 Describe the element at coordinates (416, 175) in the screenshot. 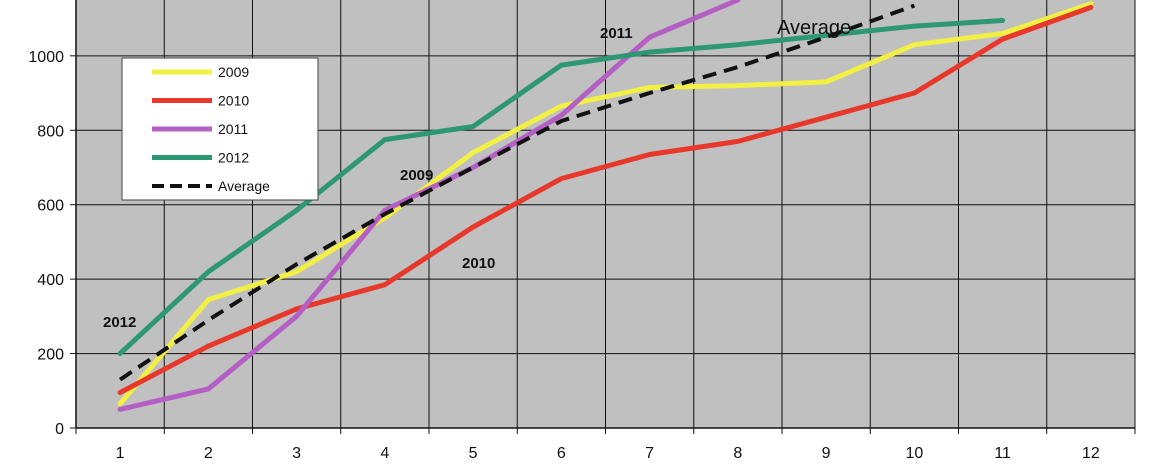

I see `annotation-2009: 2009` at that location.